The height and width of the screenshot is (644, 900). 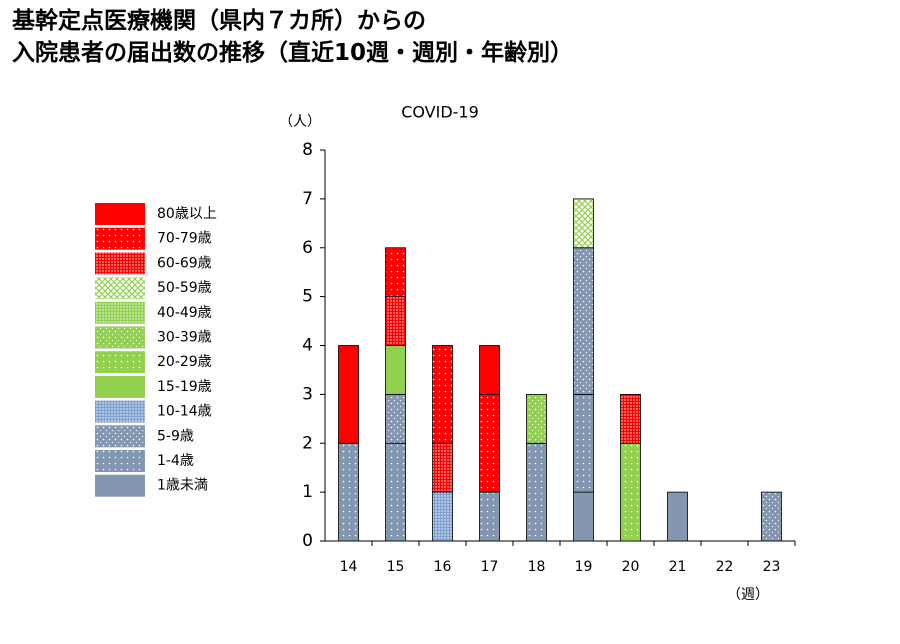 What do you see at coordinates (182, 486) in the screenshot?
I see `legend-label: 1歳未満` at bounding box center [182, 486].